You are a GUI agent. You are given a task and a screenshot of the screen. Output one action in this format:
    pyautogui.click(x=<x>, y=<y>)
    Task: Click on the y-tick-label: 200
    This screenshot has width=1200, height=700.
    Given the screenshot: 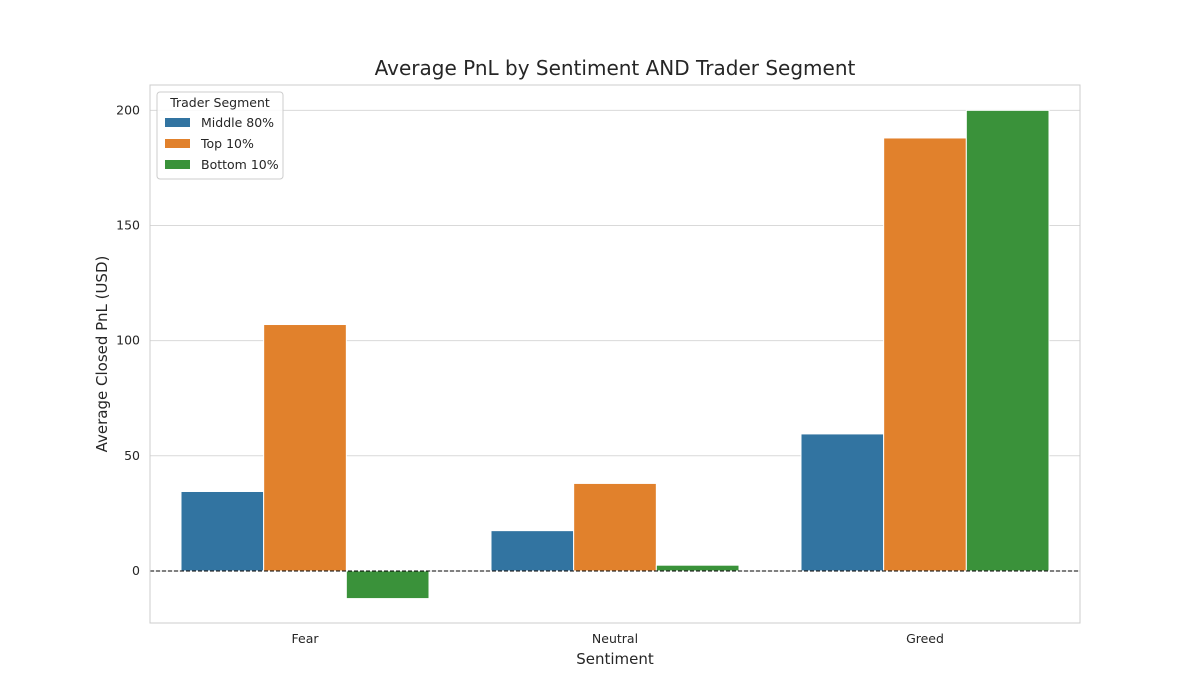 What is the action you would take?
    pyautogui.click(x=128, y=109)
    